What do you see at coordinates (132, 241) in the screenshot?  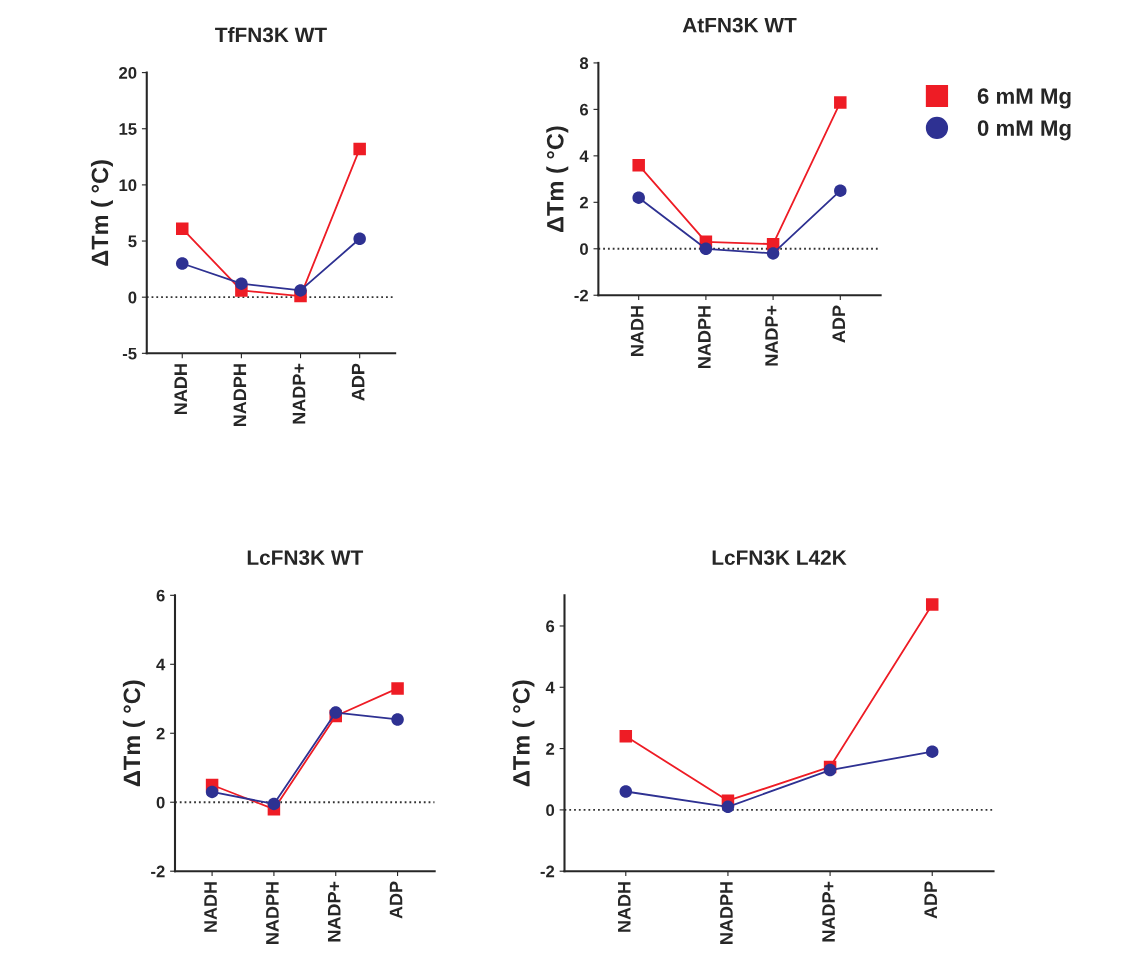 I see `y-tick-label: 5` at bounding box center [132, 241].